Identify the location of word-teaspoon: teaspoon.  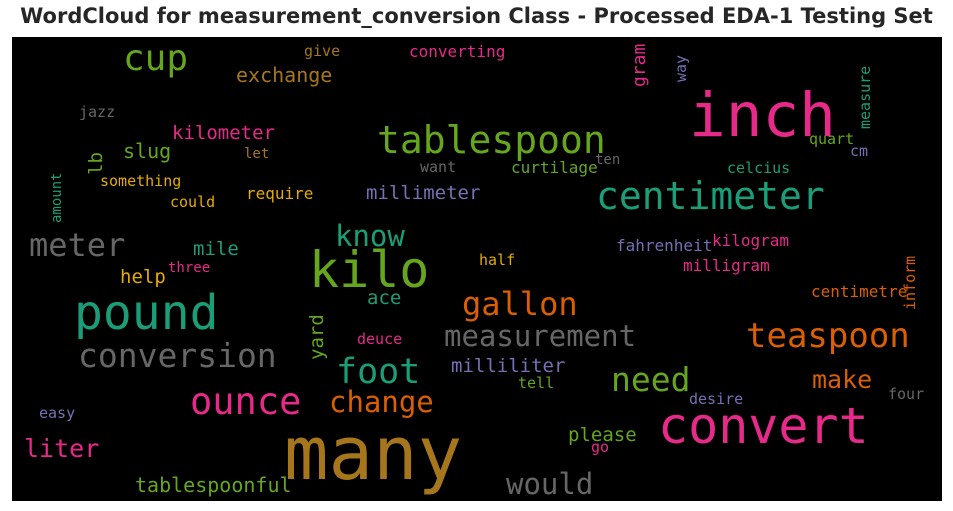
(828, 336).